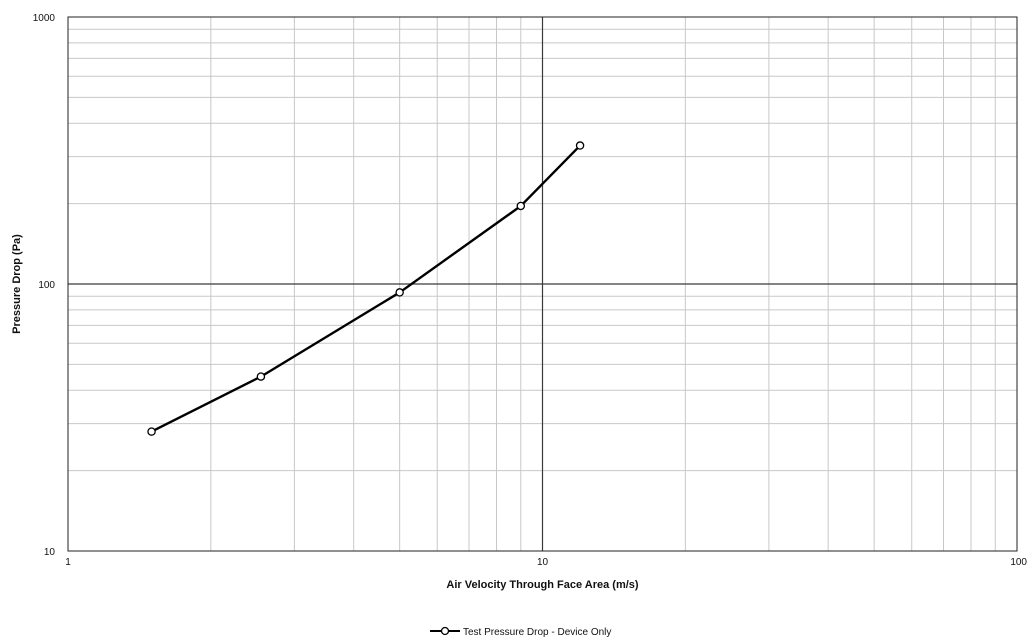 Image resolution: width=1027 pixels, height=637 pixels. I want to click on y-tick-label: 10, so click(50, 552).